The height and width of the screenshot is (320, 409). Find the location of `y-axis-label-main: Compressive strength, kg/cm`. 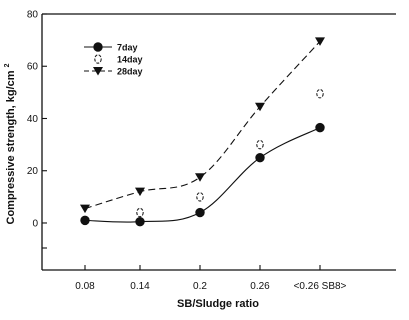

y-axis-label-main: Compressive strength, kg/cm is located at coordinates (11, 147).